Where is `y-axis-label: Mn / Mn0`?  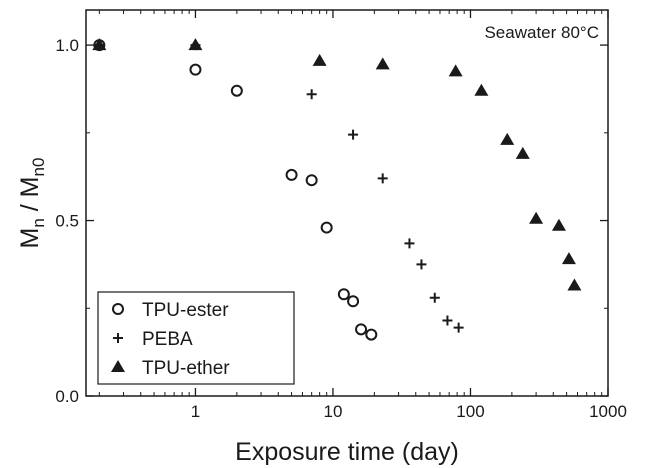 y-axis-label: Mn / Mn0 is located at coordinates (32, 203).